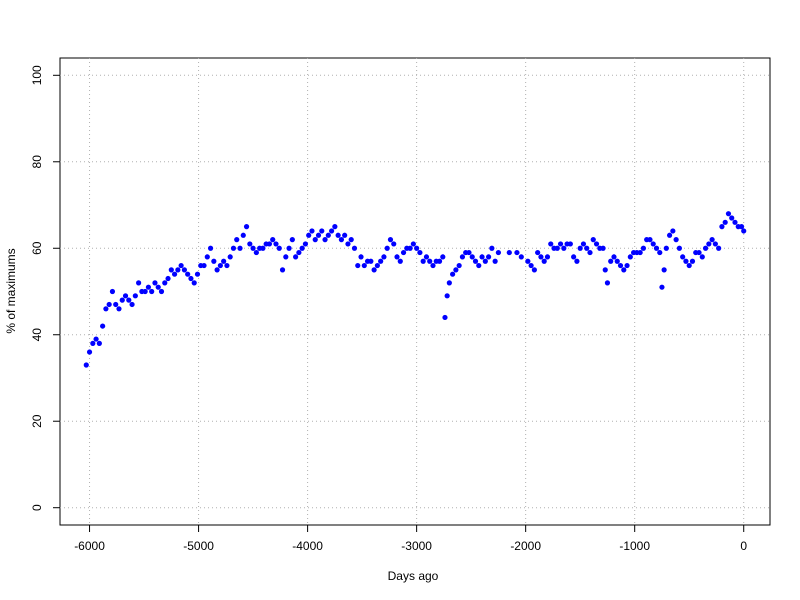 This screenshot has width=800, height=600. Describe the element at coordinates (525, 546) in the screenshot. I see `x-tick-label: -2000` at that location.